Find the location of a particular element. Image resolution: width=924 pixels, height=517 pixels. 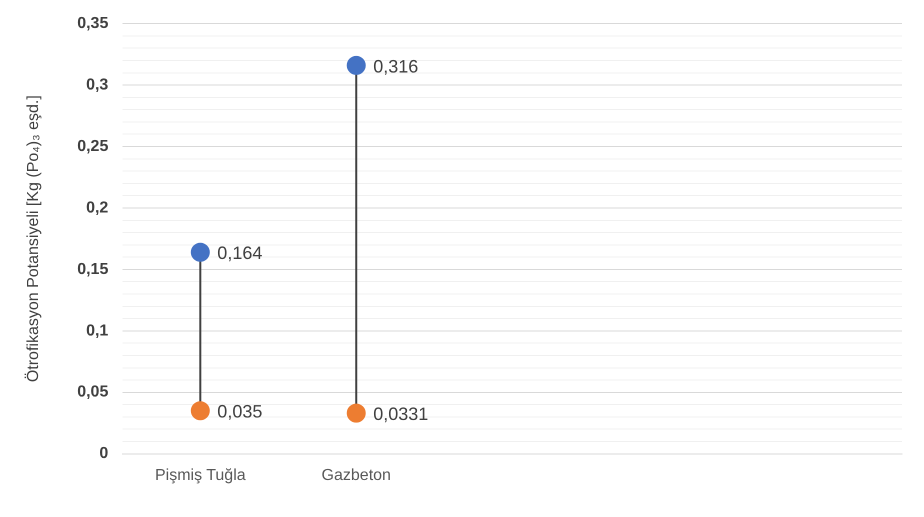

data-label: 0,316 is located at coordinates (395, 66).